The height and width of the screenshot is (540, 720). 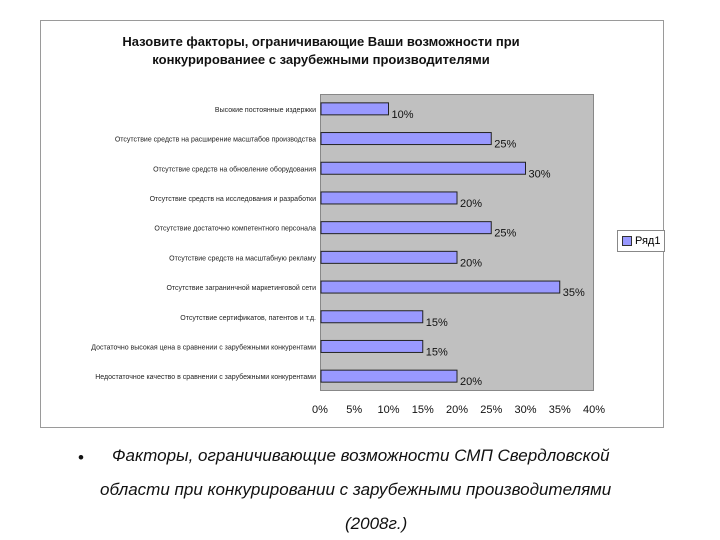 What do you see at coordinates (320, 410) in the screenshot?
I see `x-tick-label: 0%` at bounding box center [320, 410].